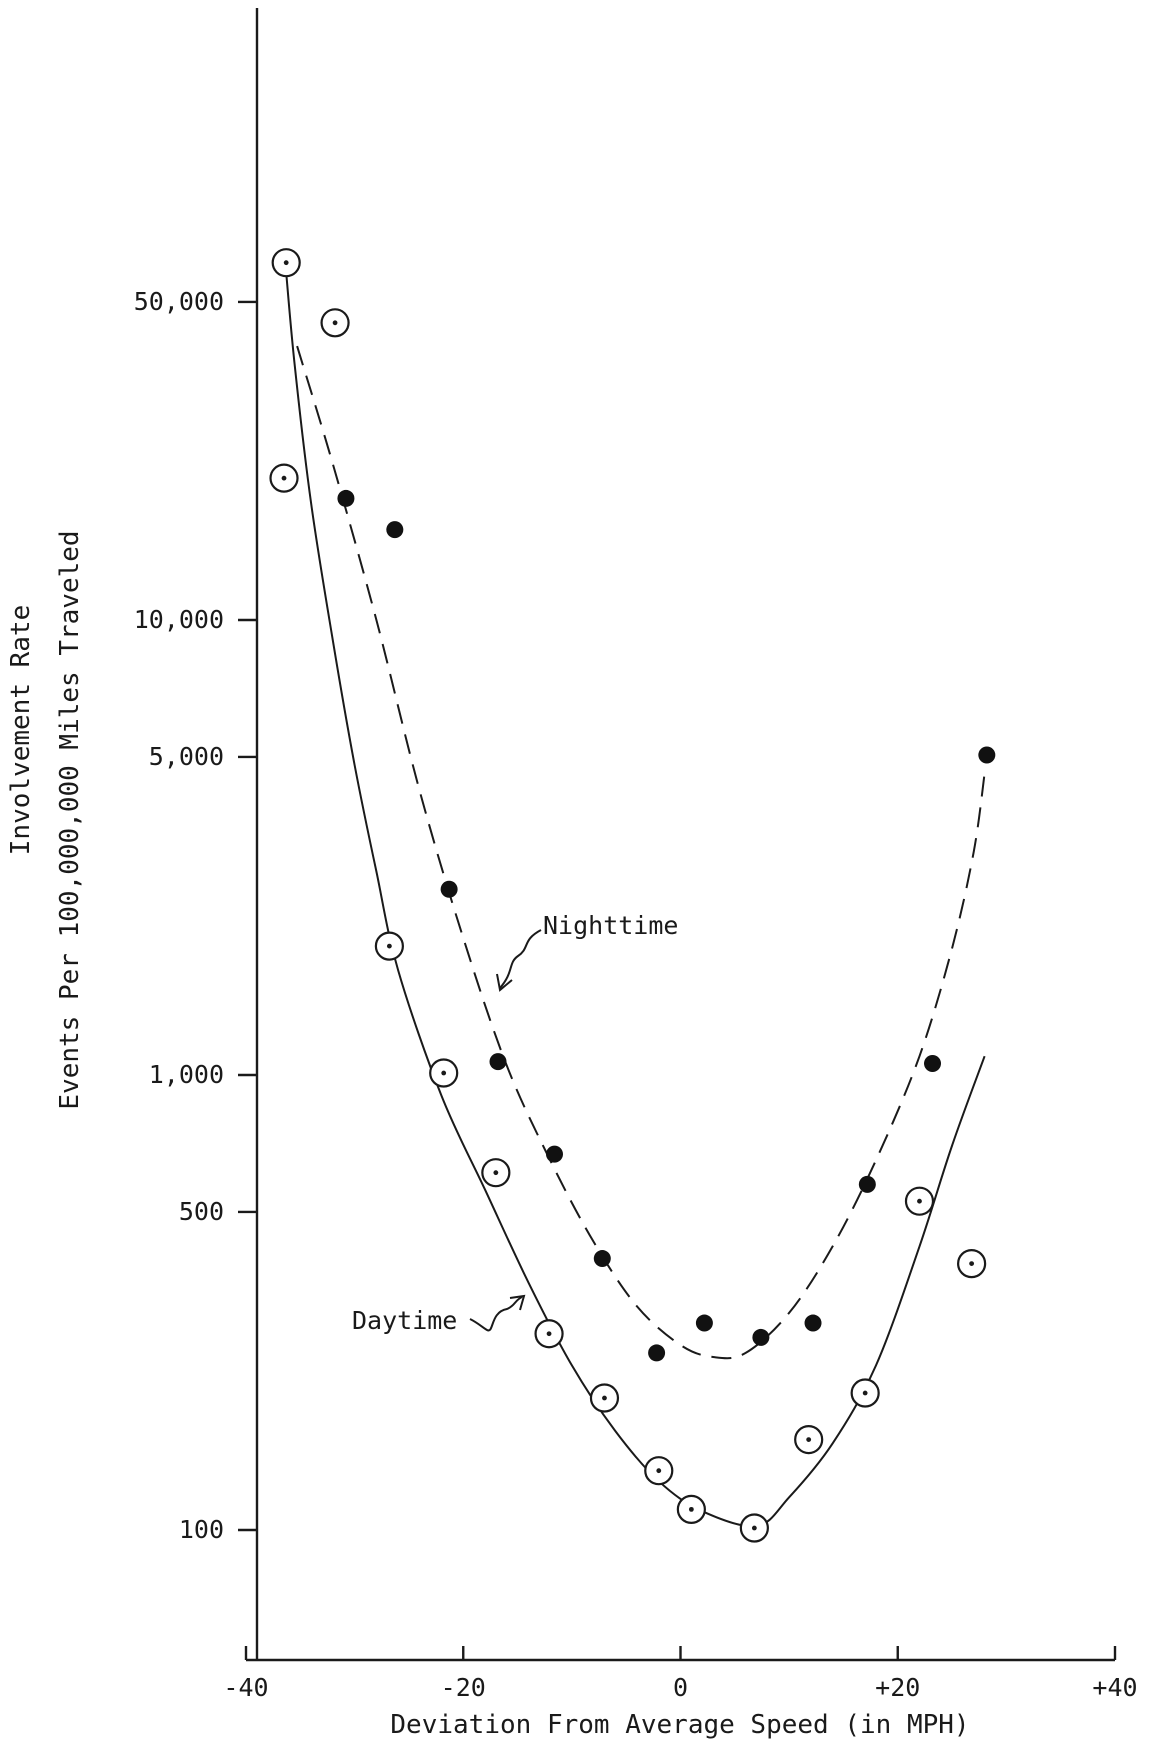 The image size is (1157, 1744). What do you see at coordinates (179, 619) in the screenshot?
I see `y-tick-label: 10,000` at bounding box center [179, 619].